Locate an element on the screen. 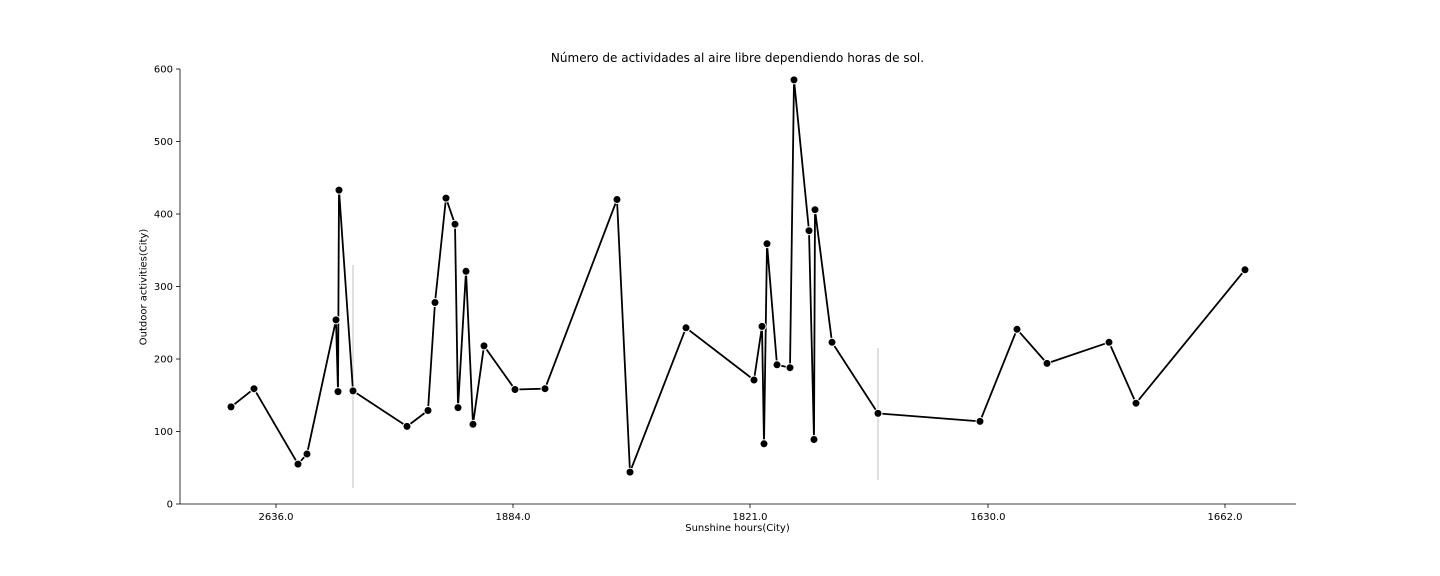 The image size is (1440, 576). error-bars is located at coordinates (615, 376).